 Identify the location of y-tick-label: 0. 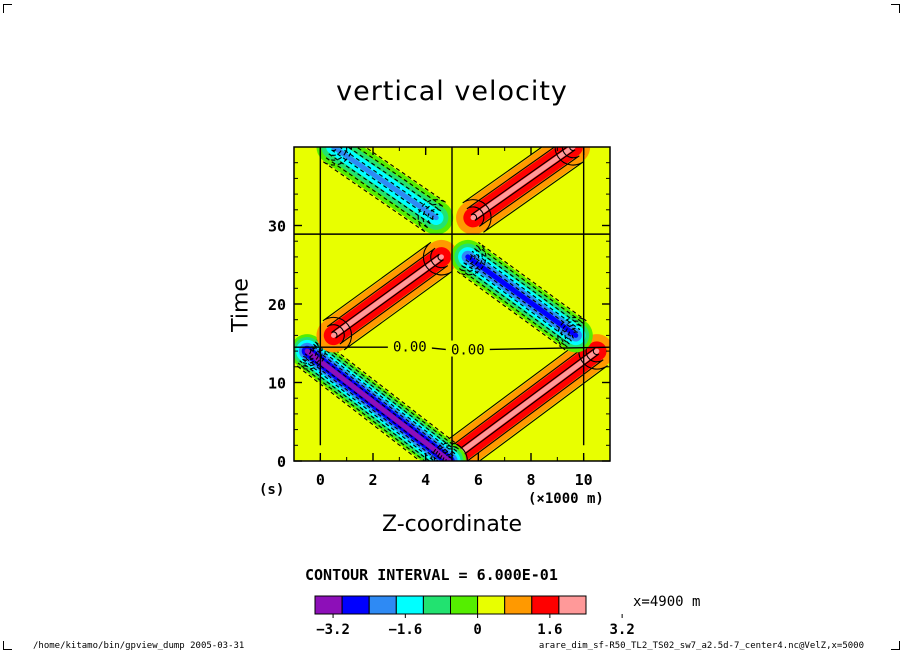
(281, 462).